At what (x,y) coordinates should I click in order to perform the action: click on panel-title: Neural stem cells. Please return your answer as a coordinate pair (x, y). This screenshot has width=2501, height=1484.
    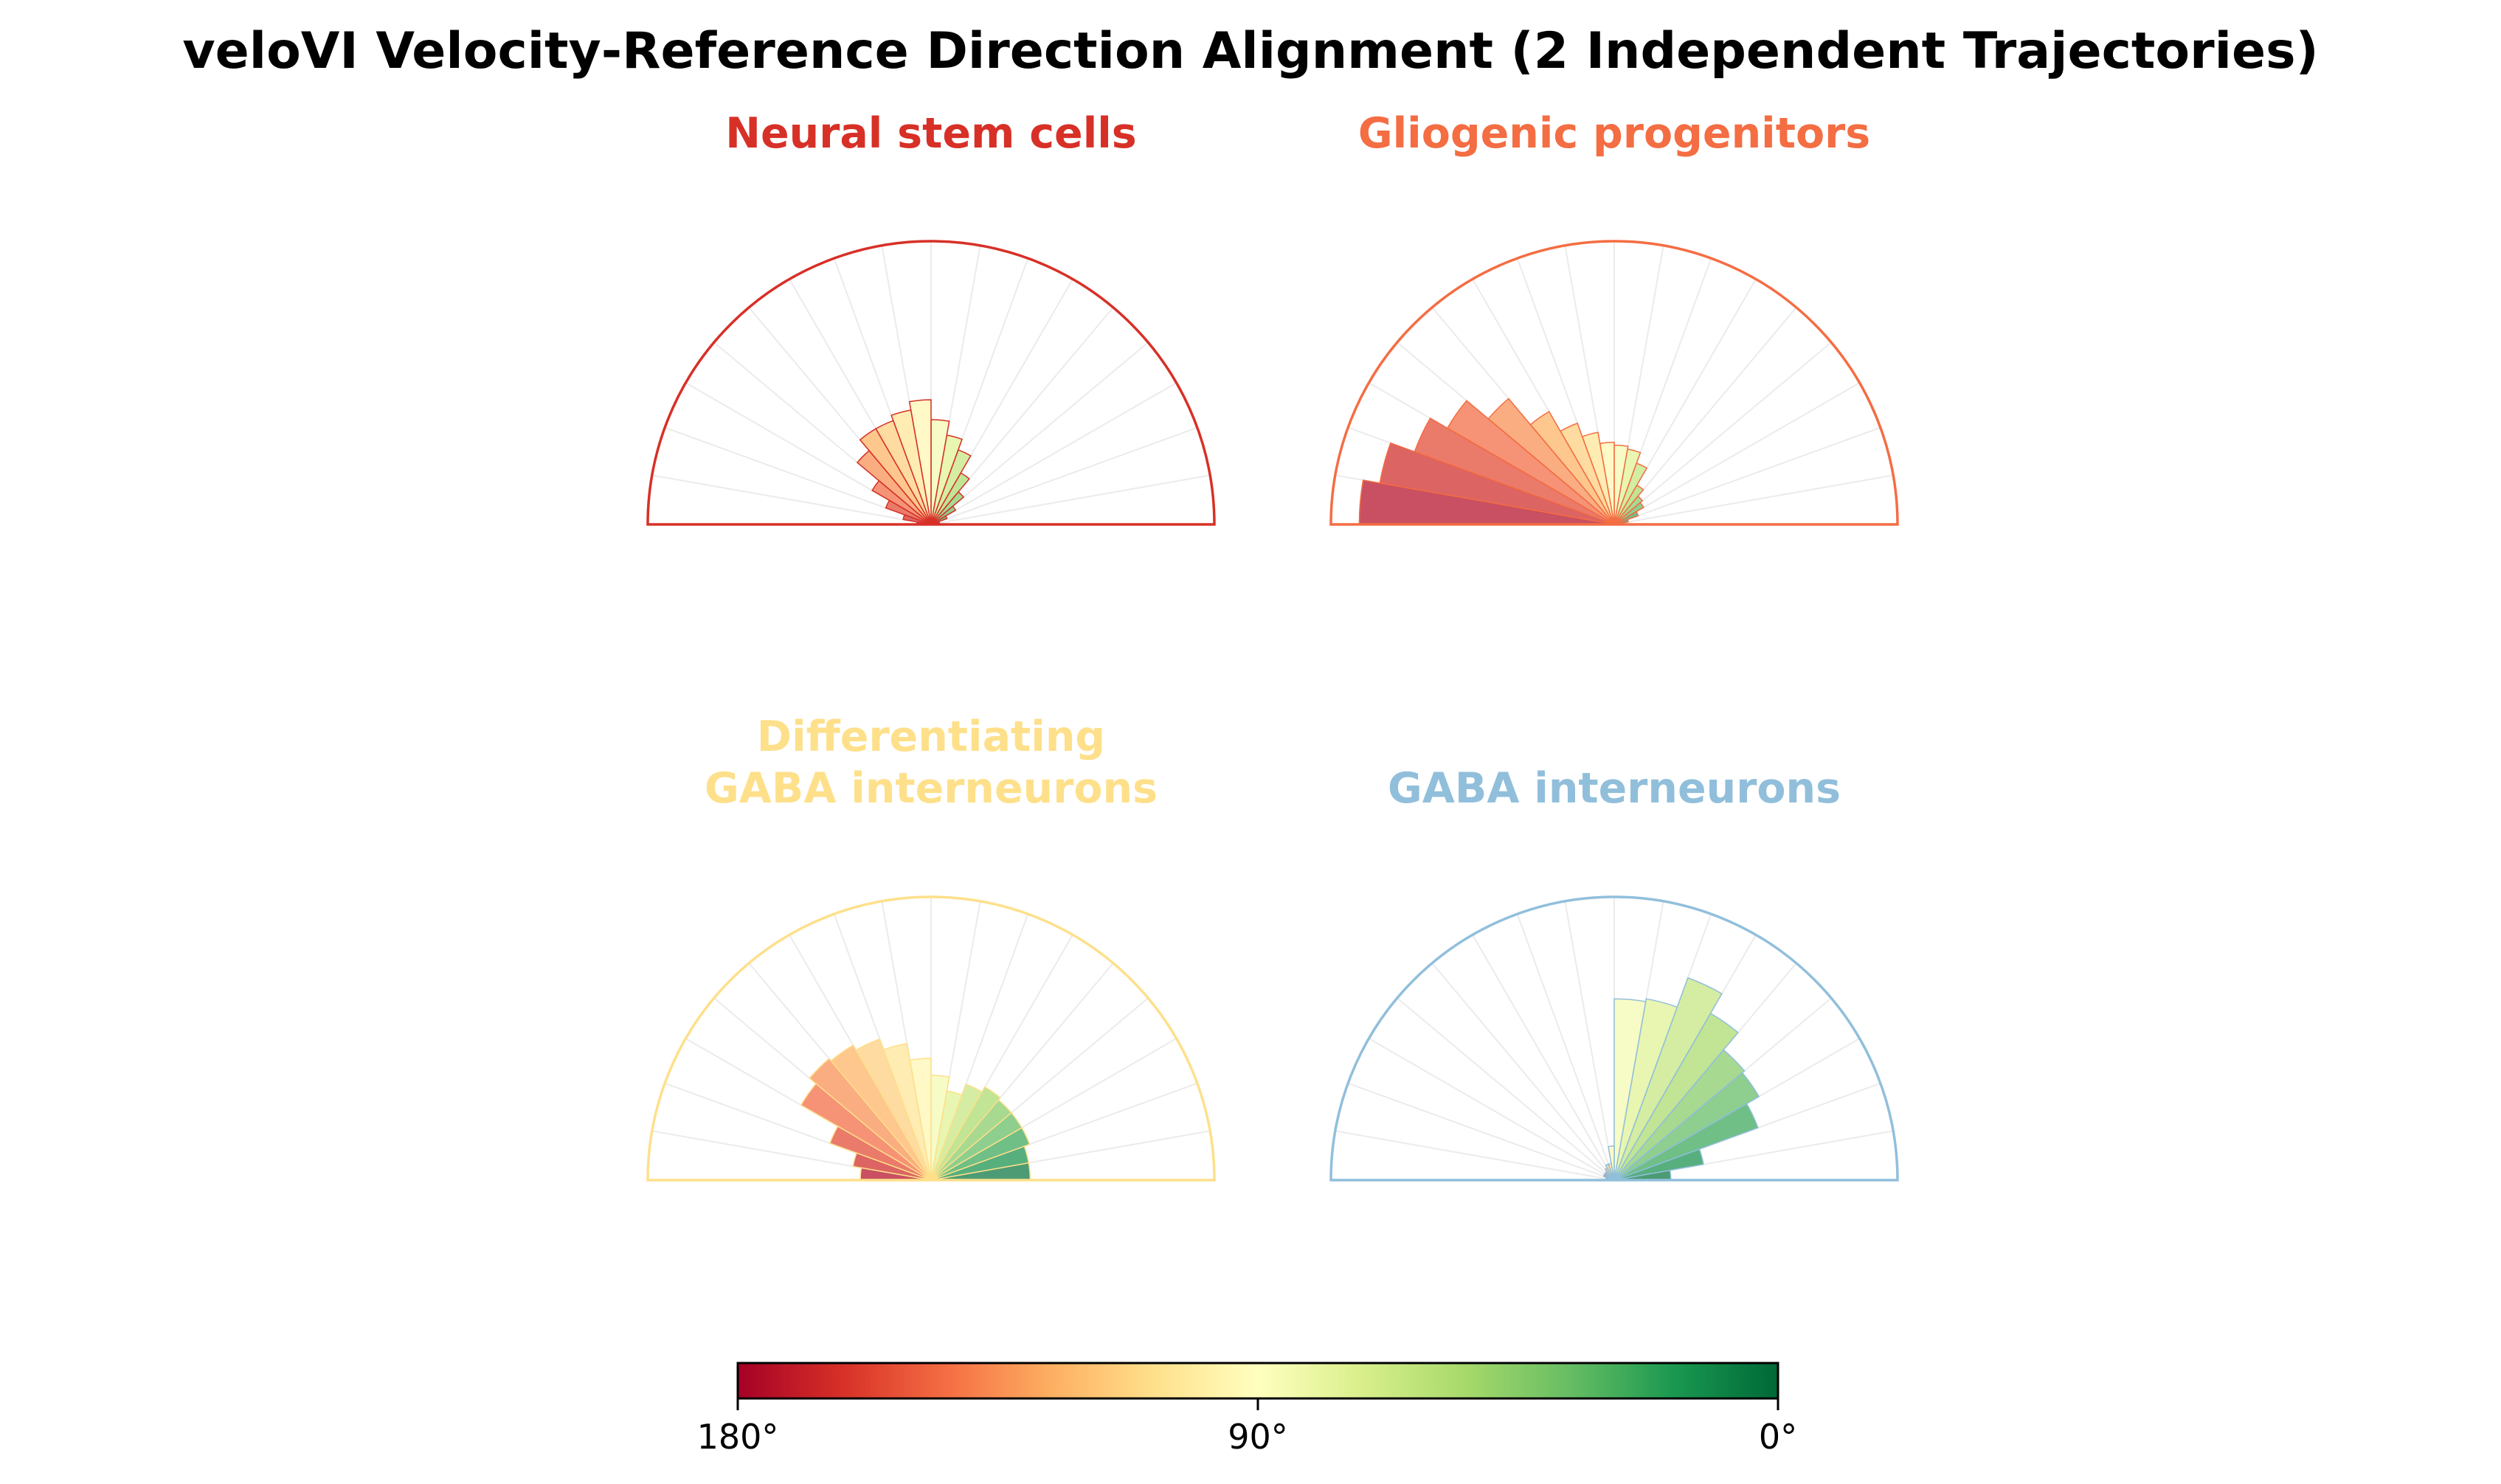
    Looking at the image, I should click on (930, 133).